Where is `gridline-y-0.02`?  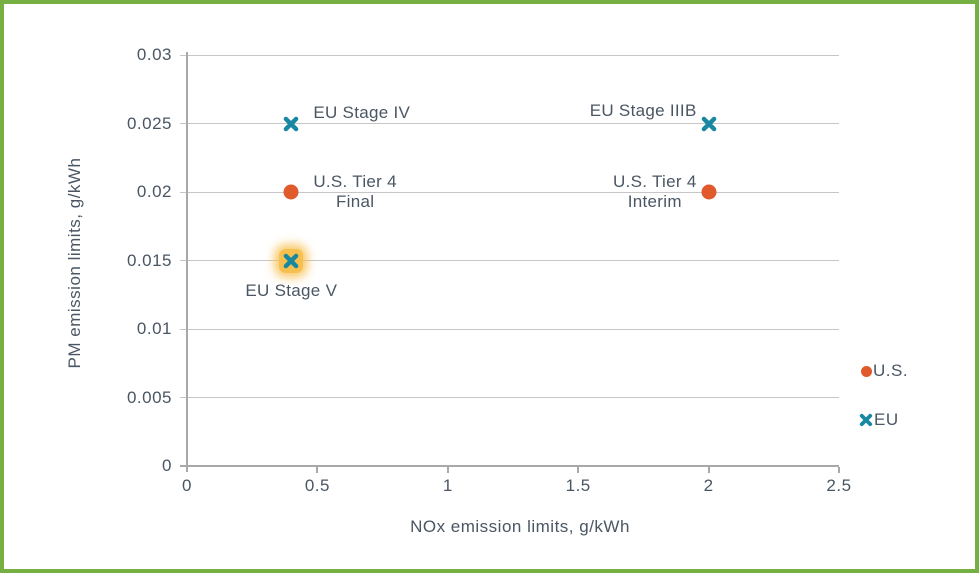 gridline-y-0.02 is located at coordinates (509, 192).